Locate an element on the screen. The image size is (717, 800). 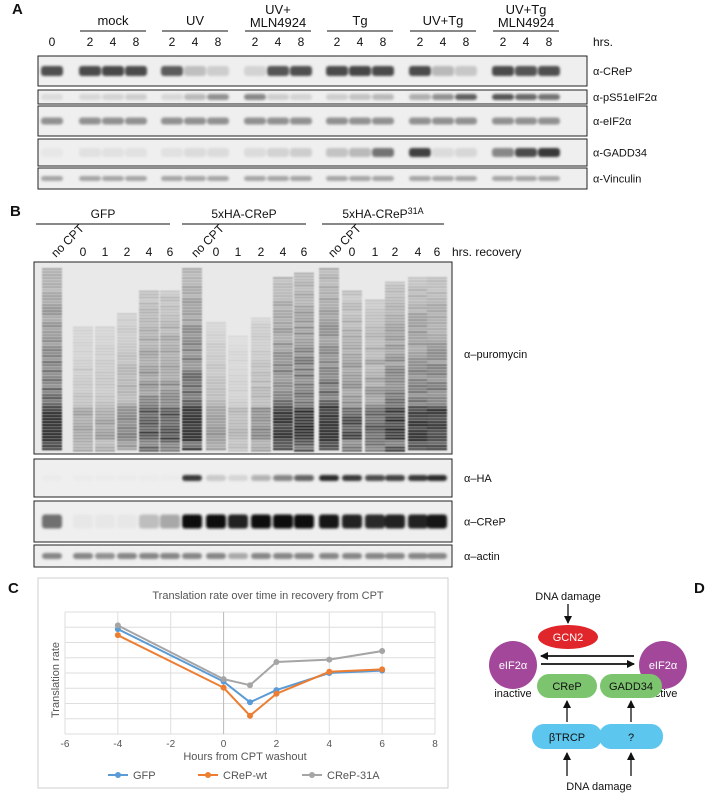
group-label: UV+ is located at coordinates (278, 9).